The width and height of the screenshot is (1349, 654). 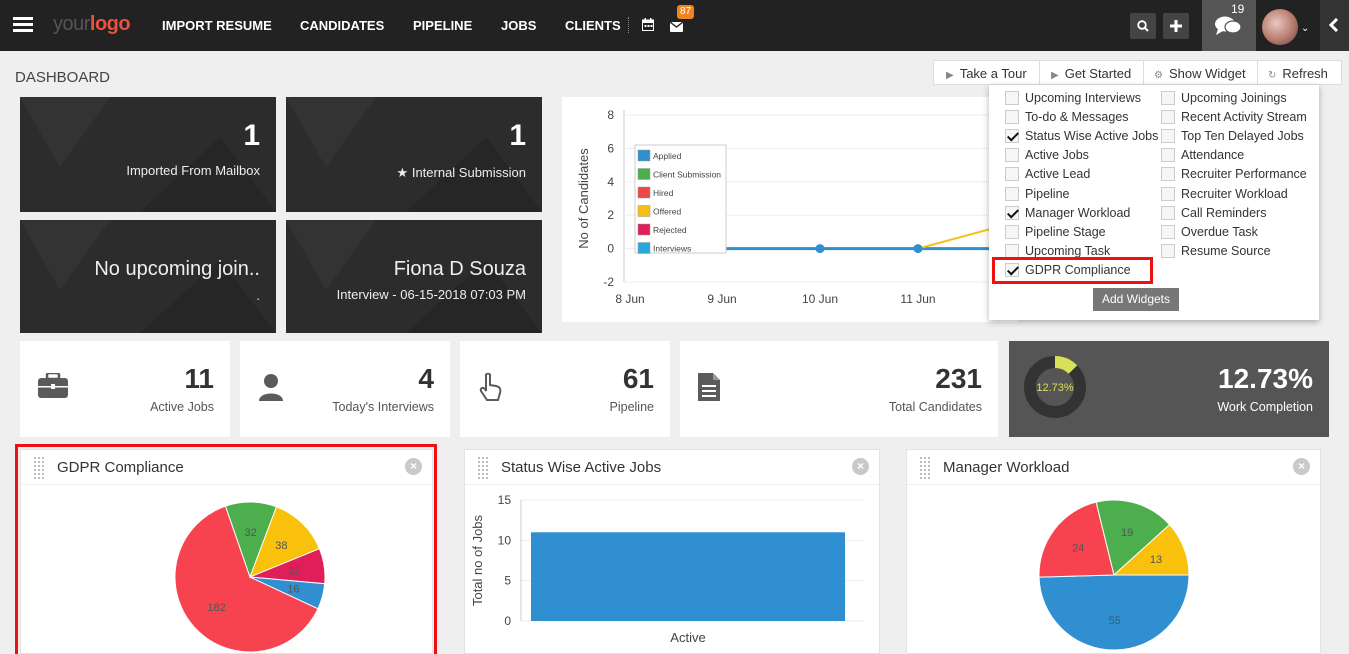 I want to click on widget-option: Recruiter Workload, so click(x=1224, y=195).